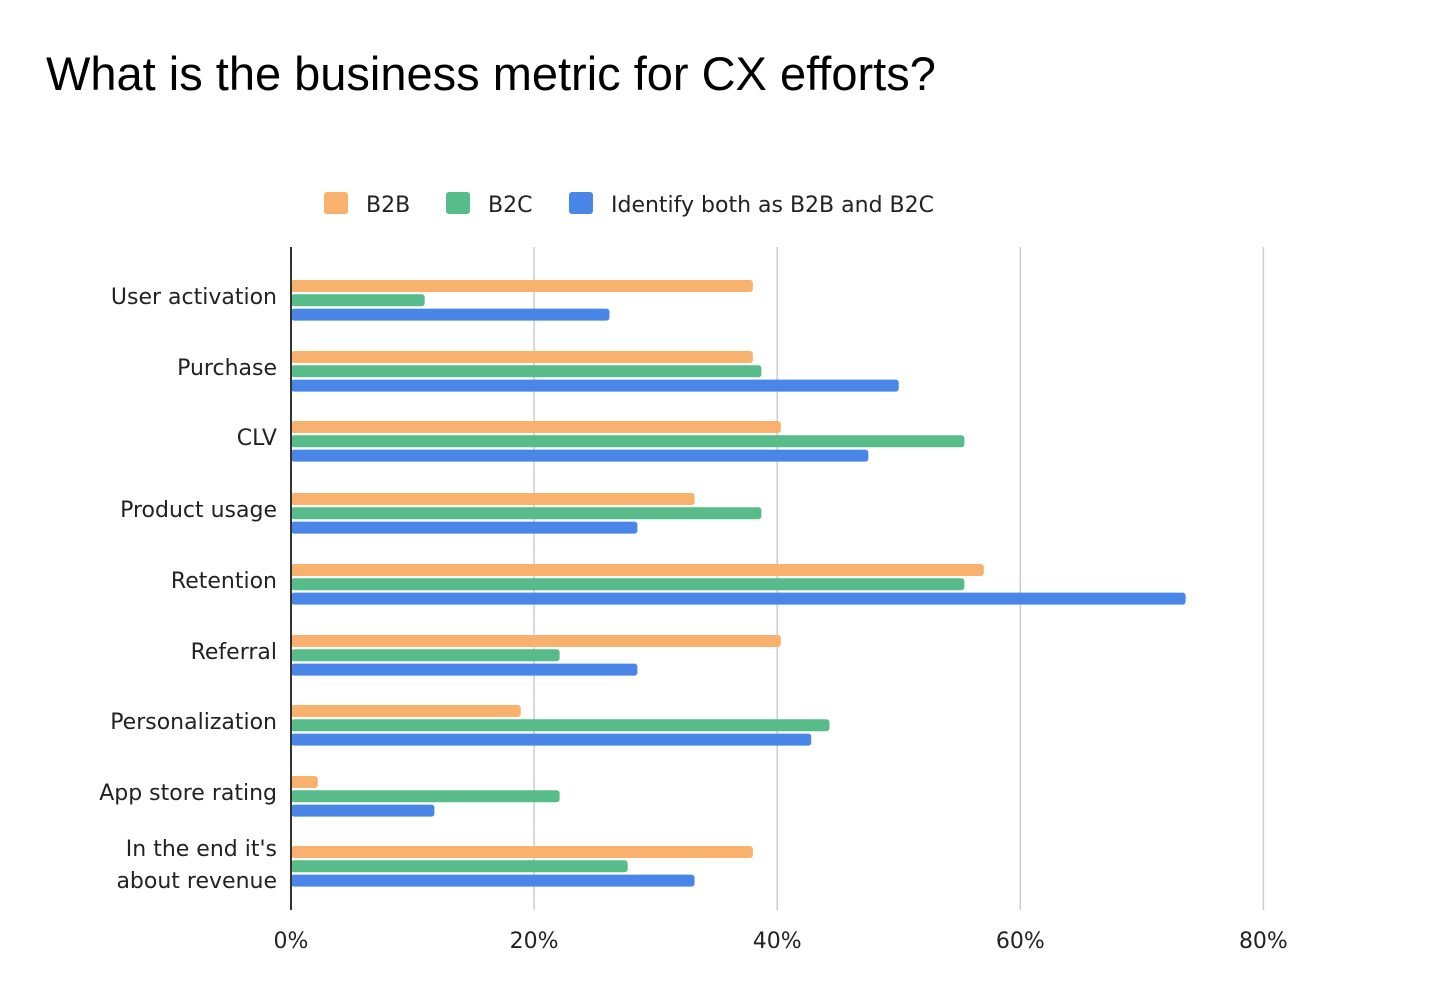 The image size is (1448, 996). Describe the element at coordinates (777, 941) in the screenshot. I see `x-tick-label: 40%` at that location.